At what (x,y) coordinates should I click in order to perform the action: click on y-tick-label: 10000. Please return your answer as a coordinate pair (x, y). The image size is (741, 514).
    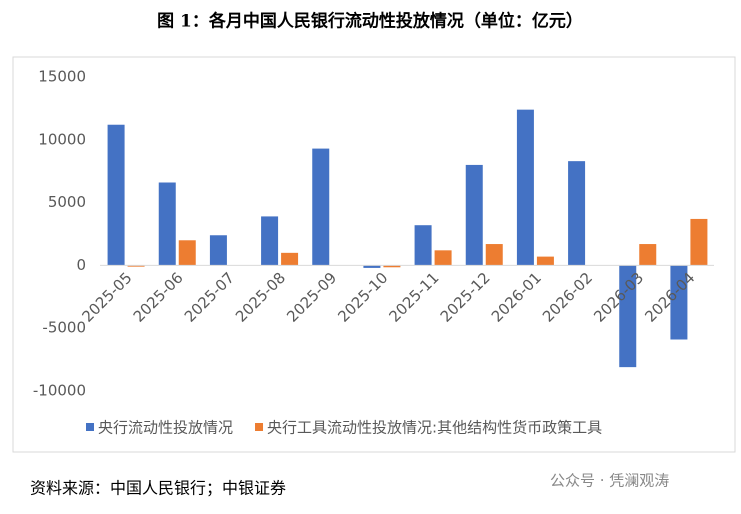
    Looking at the image, I should click on (62, 139).